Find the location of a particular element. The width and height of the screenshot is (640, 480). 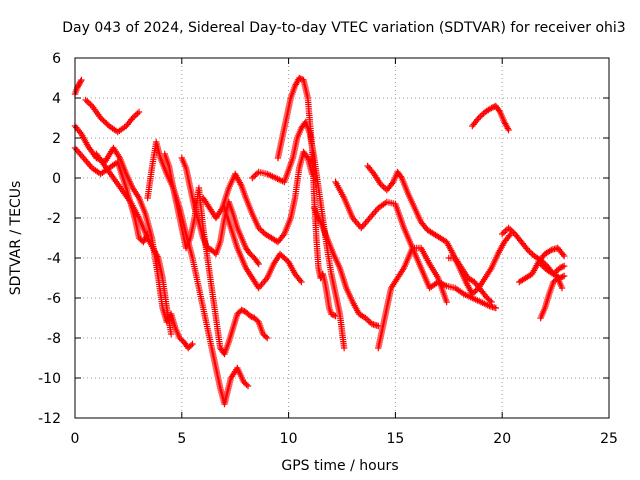

y-tick-label: 2 is located at coordinates (56, 139).